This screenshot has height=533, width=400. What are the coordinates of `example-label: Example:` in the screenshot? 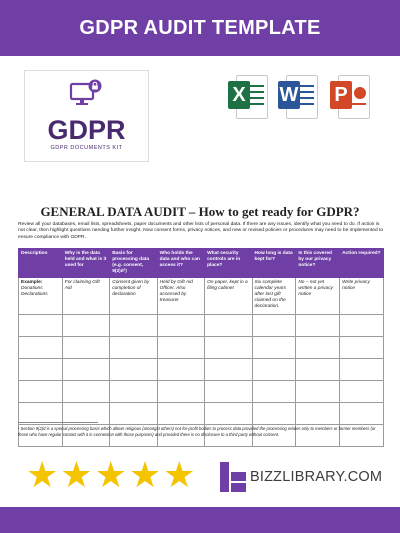 It's located at (32, 282).